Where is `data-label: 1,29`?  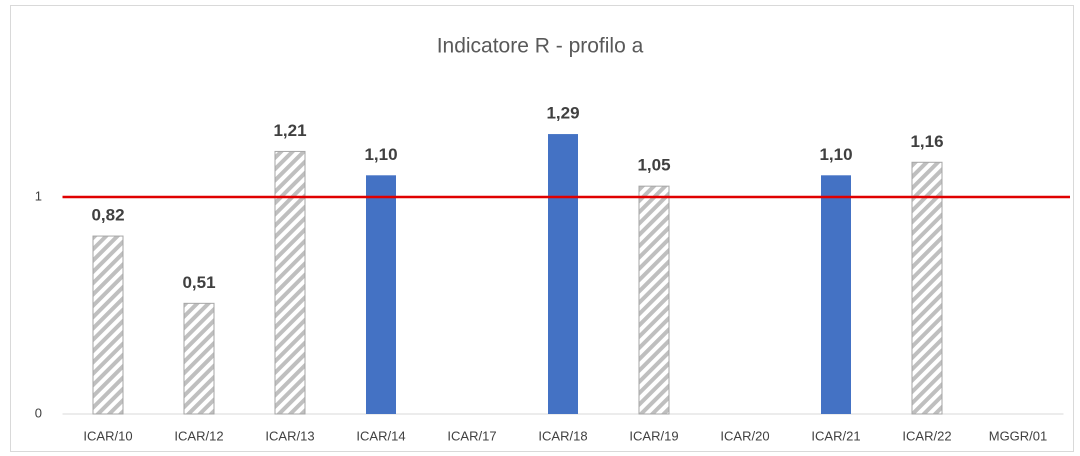
data-label: 1,29 is located at coordinates (562, 113).